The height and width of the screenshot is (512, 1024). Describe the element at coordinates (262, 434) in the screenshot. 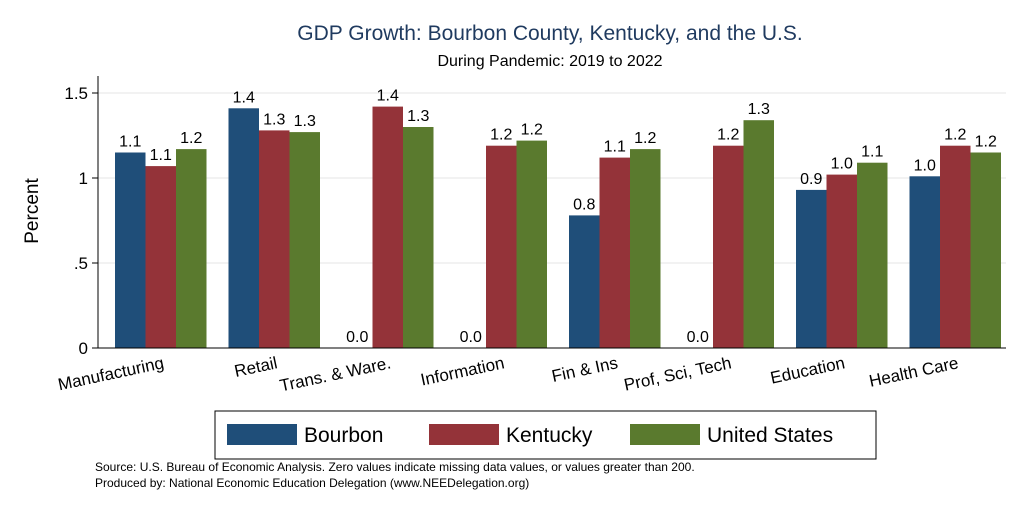

I see `legend-swatch-bourbon` at that location.